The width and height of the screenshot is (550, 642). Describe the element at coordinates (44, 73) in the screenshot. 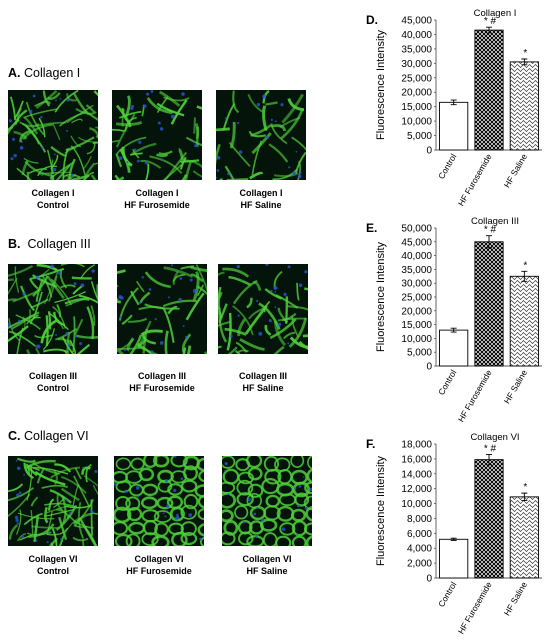

I see `panel-title-a: A. Collagen I` at that location.